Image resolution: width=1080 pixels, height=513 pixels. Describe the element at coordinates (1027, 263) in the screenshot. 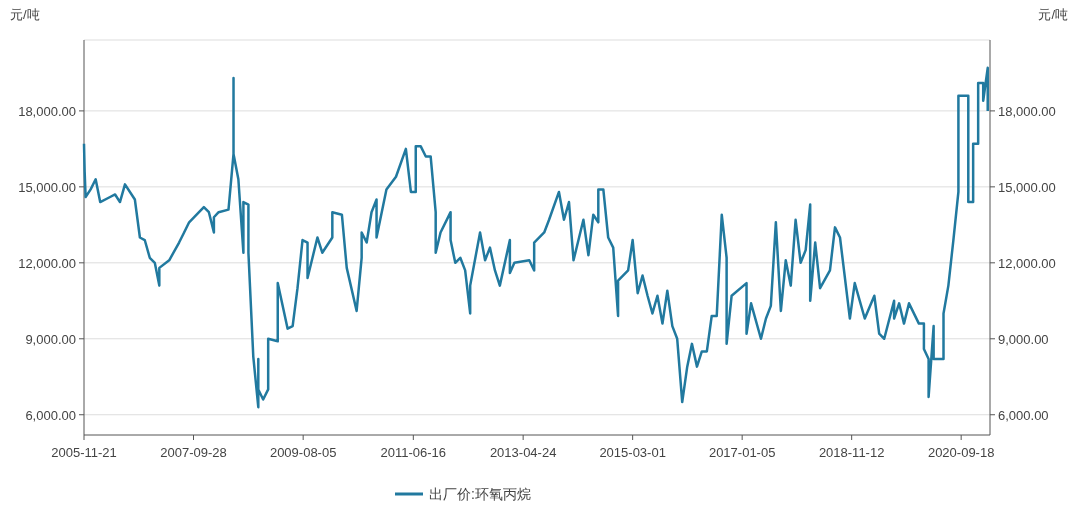

I see `y2tick: 12,000.00` at that location.